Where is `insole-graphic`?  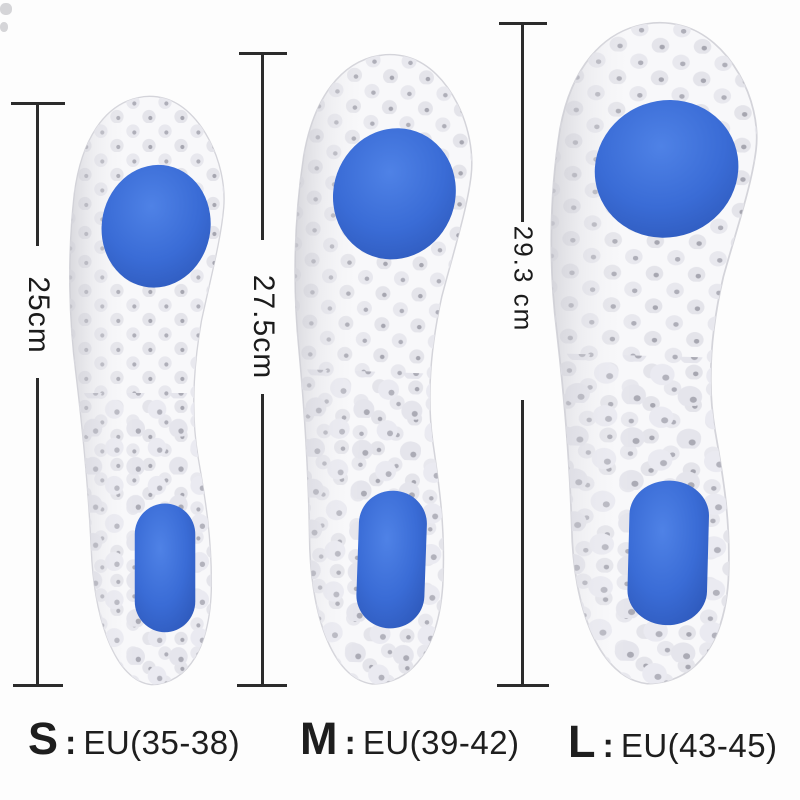
insole-graphic is located at coordinates (147, 390).